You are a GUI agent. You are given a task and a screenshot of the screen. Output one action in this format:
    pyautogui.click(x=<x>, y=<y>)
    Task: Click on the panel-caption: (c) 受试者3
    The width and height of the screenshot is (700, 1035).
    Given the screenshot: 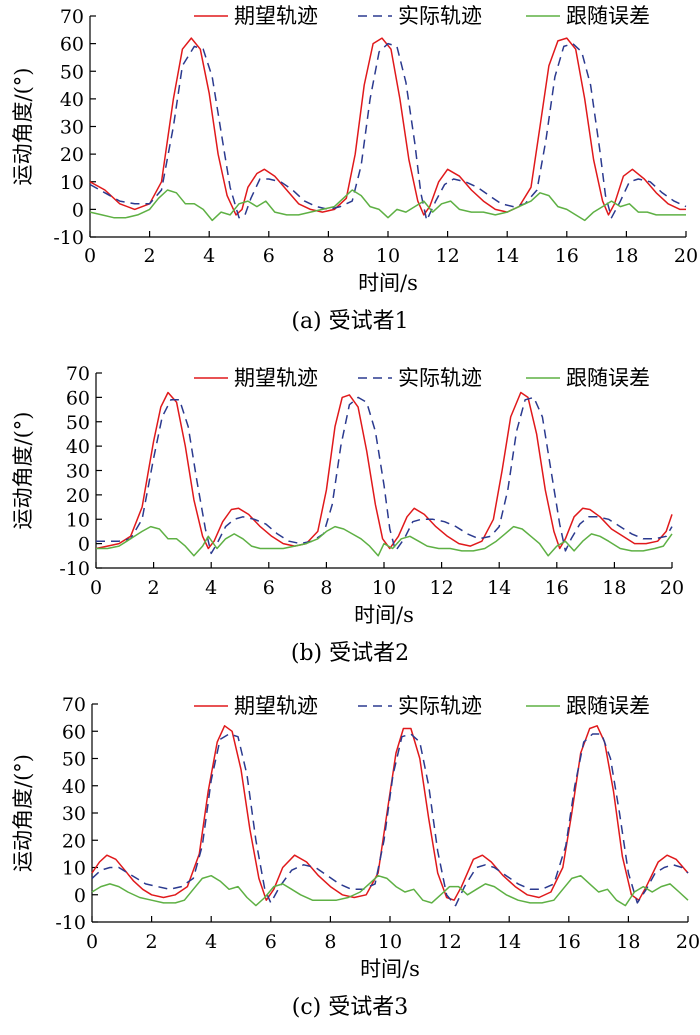 What is the action you would take?
    pyautogui.click(x=350, y=1007)
    